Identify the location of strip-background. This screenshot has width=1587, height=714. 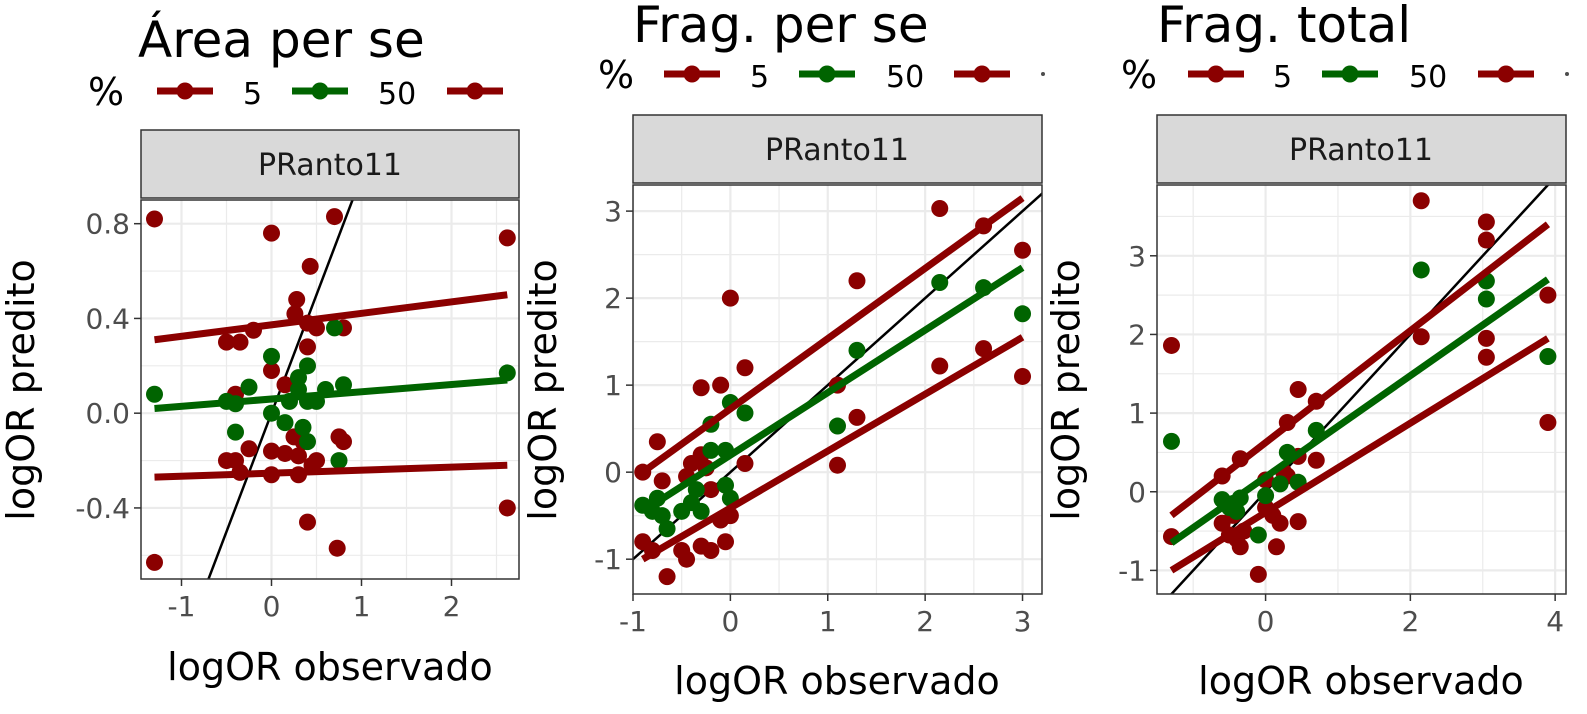
(837, 149).